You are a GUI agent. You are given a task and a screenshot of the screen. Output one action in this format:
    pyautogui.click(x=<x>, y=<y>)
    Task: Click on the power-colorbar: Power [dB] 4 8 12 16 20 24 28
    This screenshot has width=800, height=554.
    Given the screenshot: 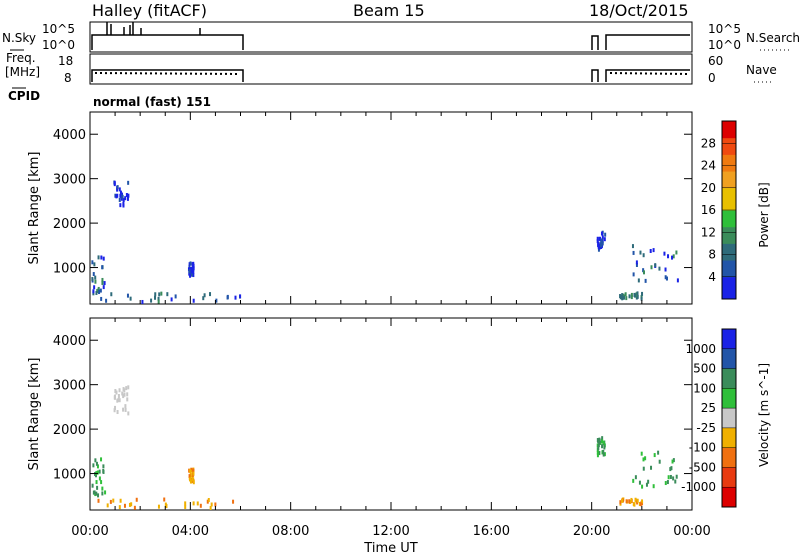 What is the action you would take?
    pyautogui.click(x=736, y=210)
    